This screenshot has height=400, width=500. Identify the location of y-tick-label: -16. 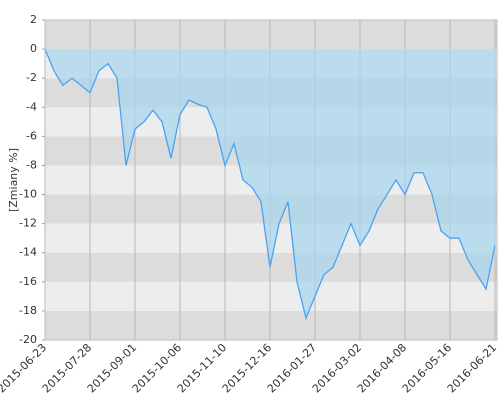
(28, 281).